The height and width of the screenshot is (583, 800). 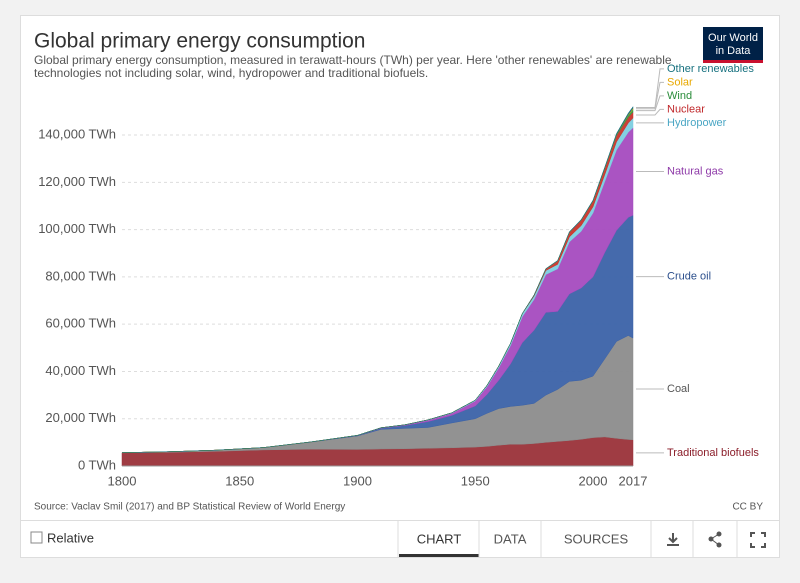 I want to click on tab: DATA, so click(x=510, y=538).